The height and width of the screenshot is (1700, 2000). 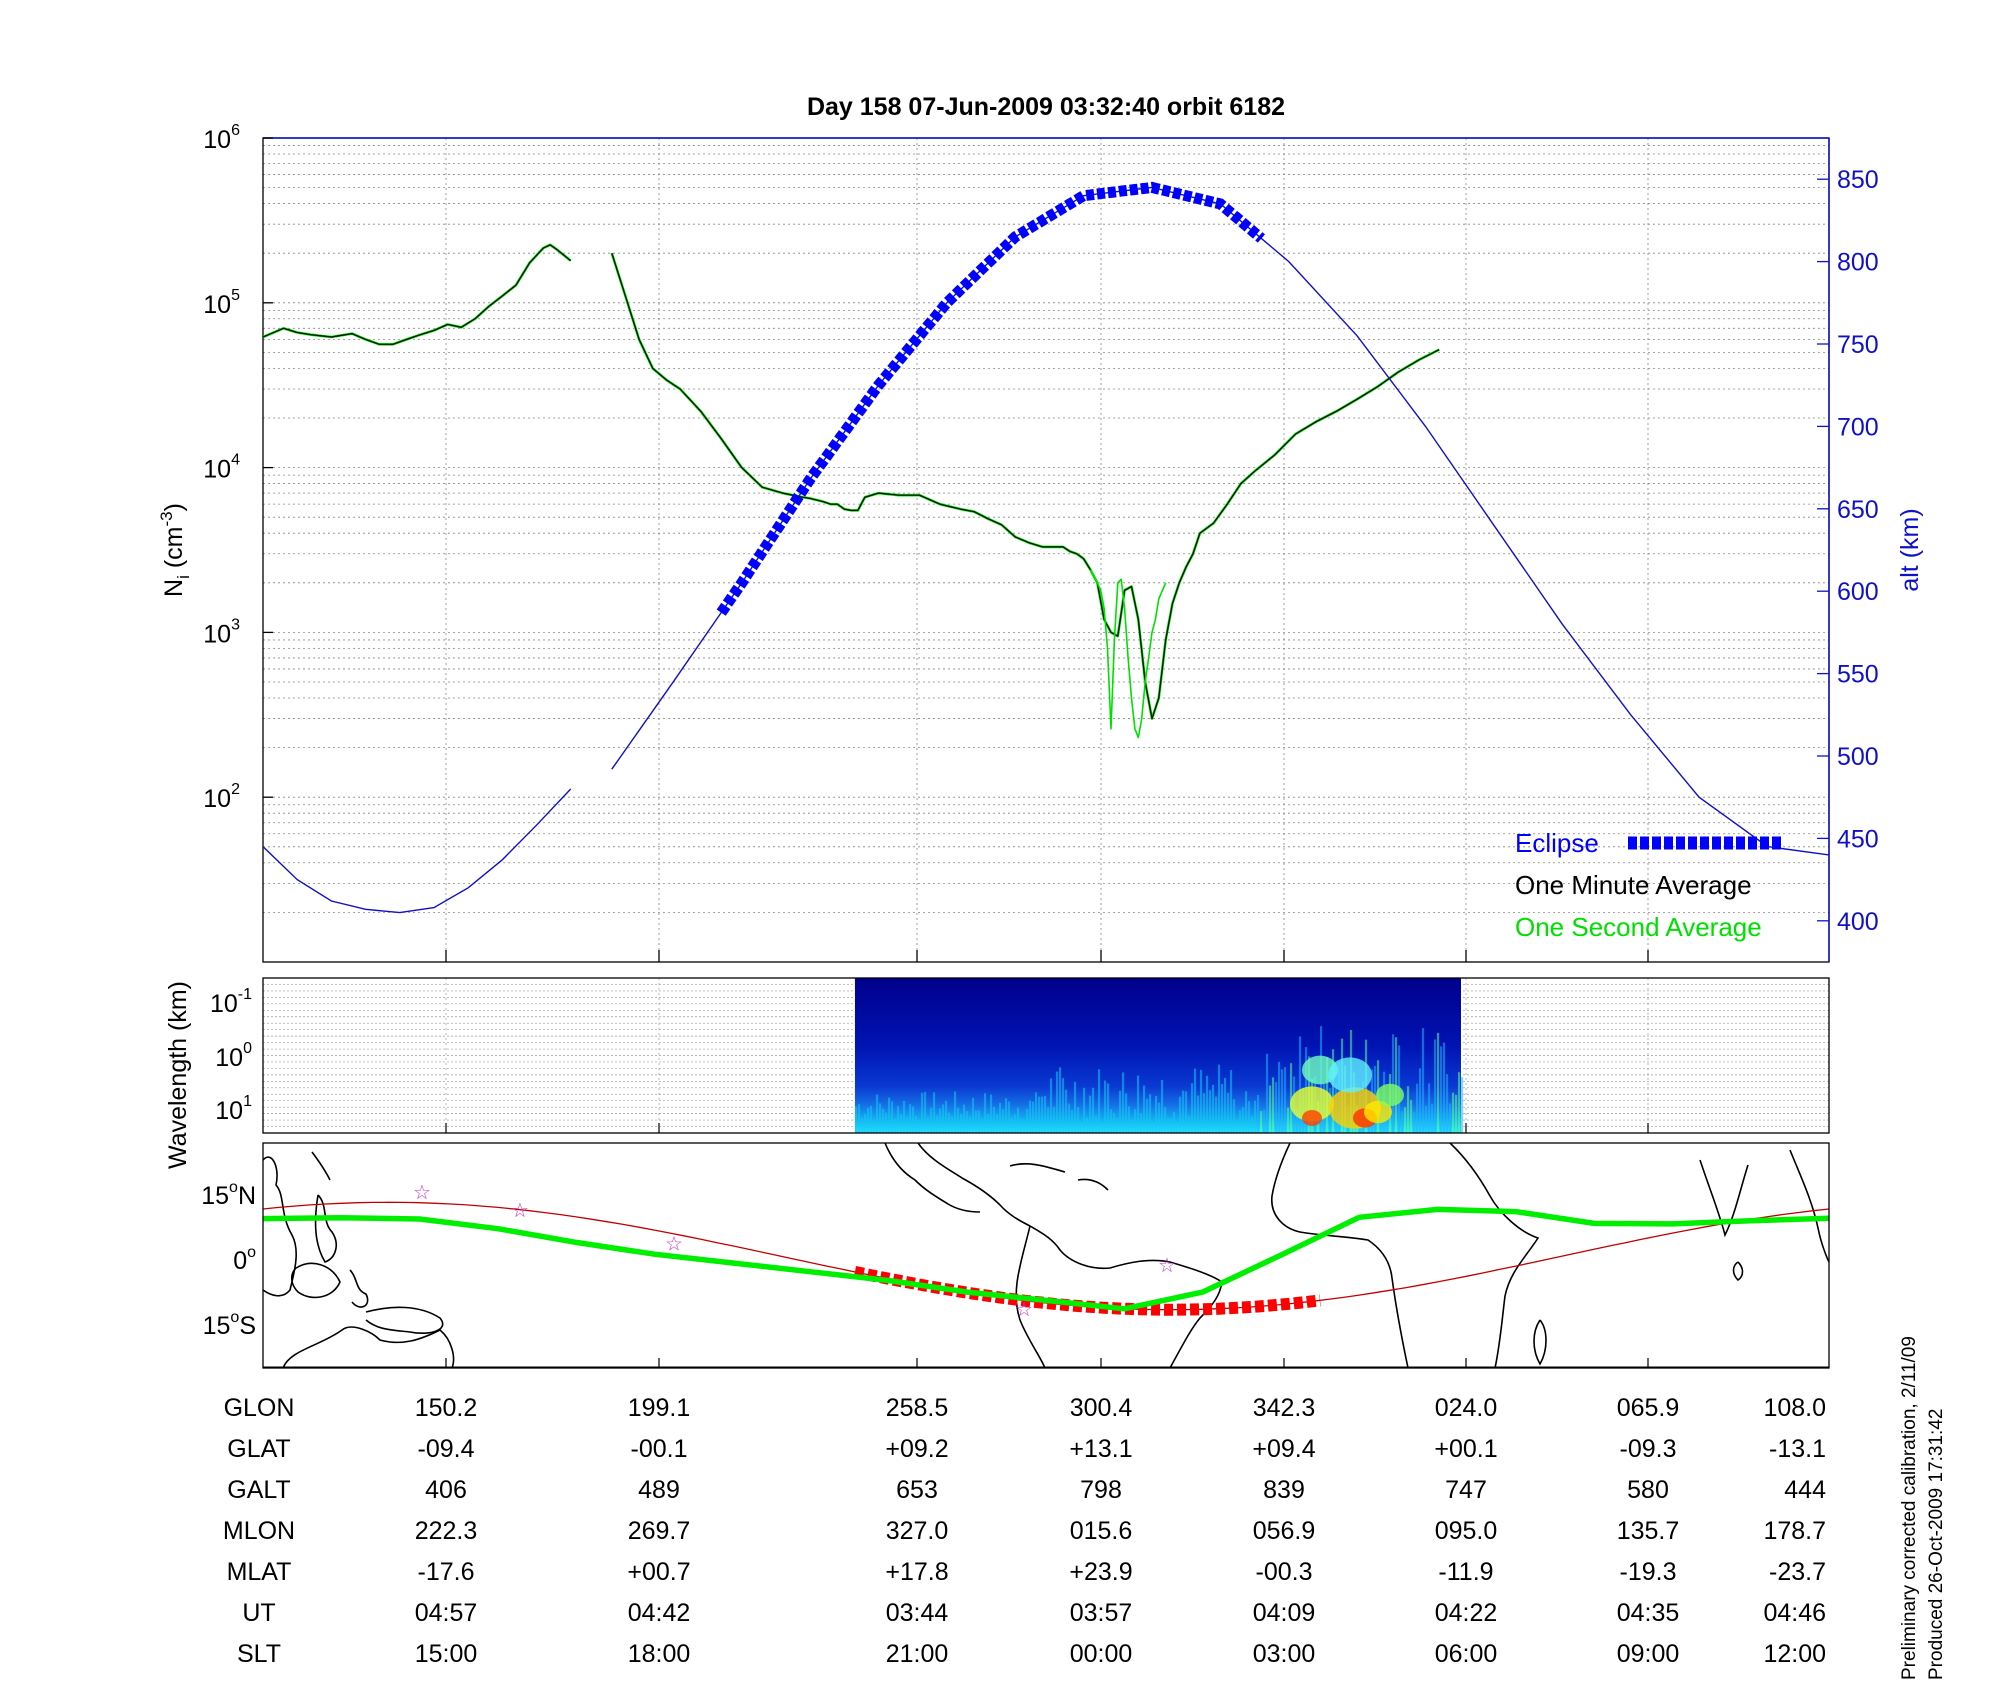 What do you see at coordinates (235, 295) in the screenshot?
I see `density-tick-exp: 5` at bounding box center [235, 295].